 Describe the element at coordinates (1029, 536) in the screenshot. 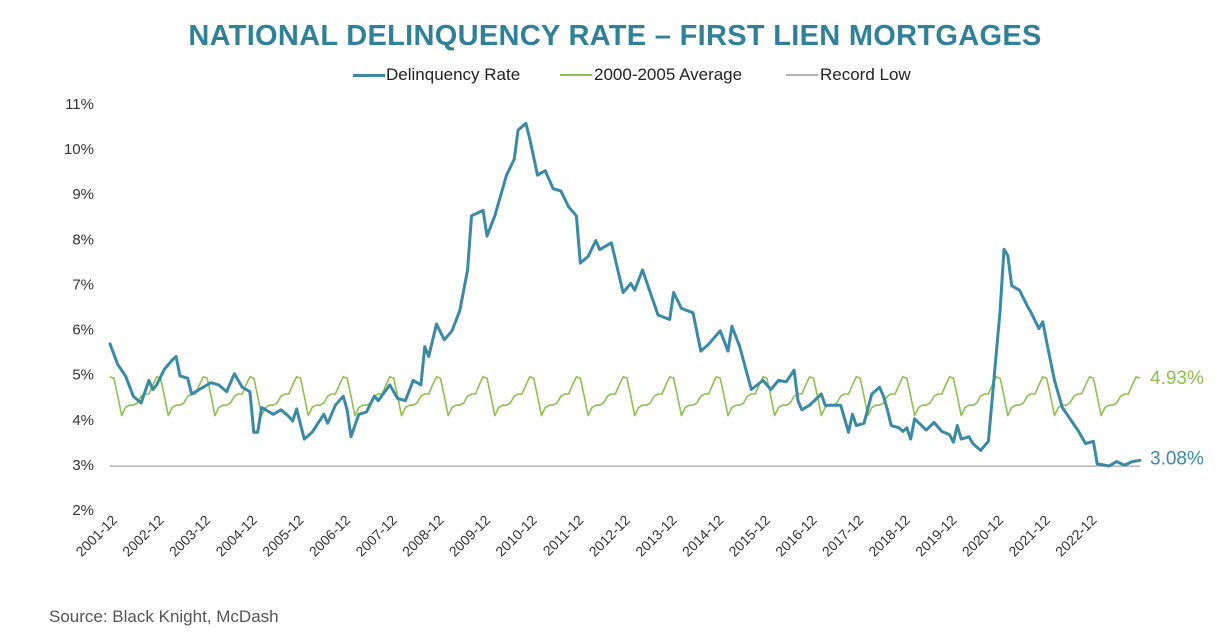

I see `x-tick-label: 2021-12` at that location.